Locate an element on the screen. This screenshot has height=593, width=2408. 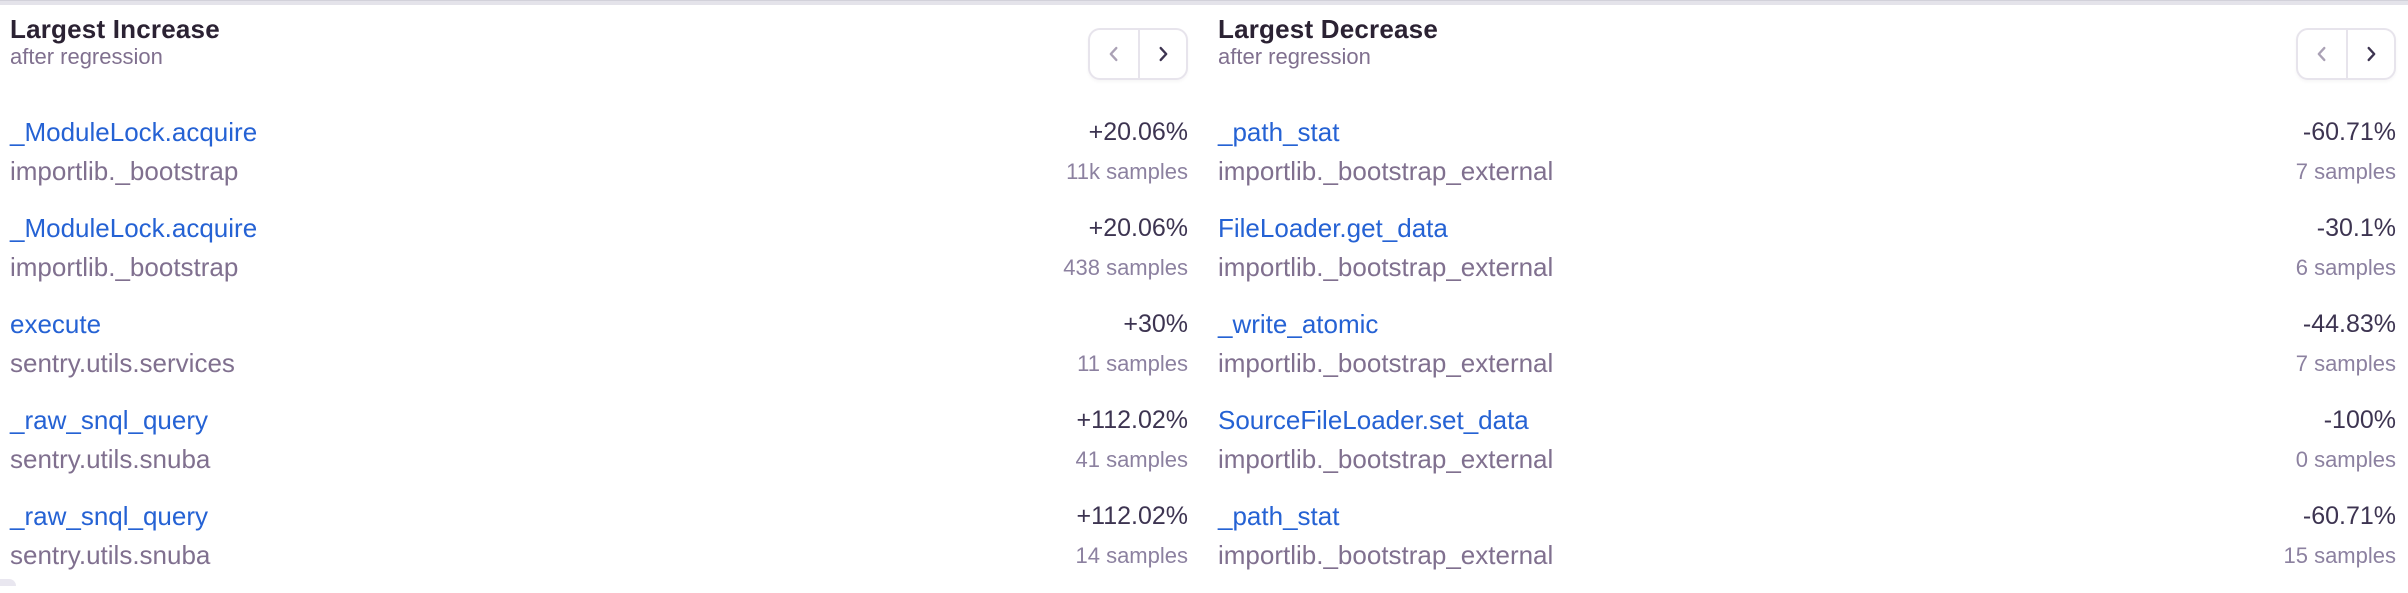
function-link: SourceFileLoader.set_data is located at coordinates (1373, 420).